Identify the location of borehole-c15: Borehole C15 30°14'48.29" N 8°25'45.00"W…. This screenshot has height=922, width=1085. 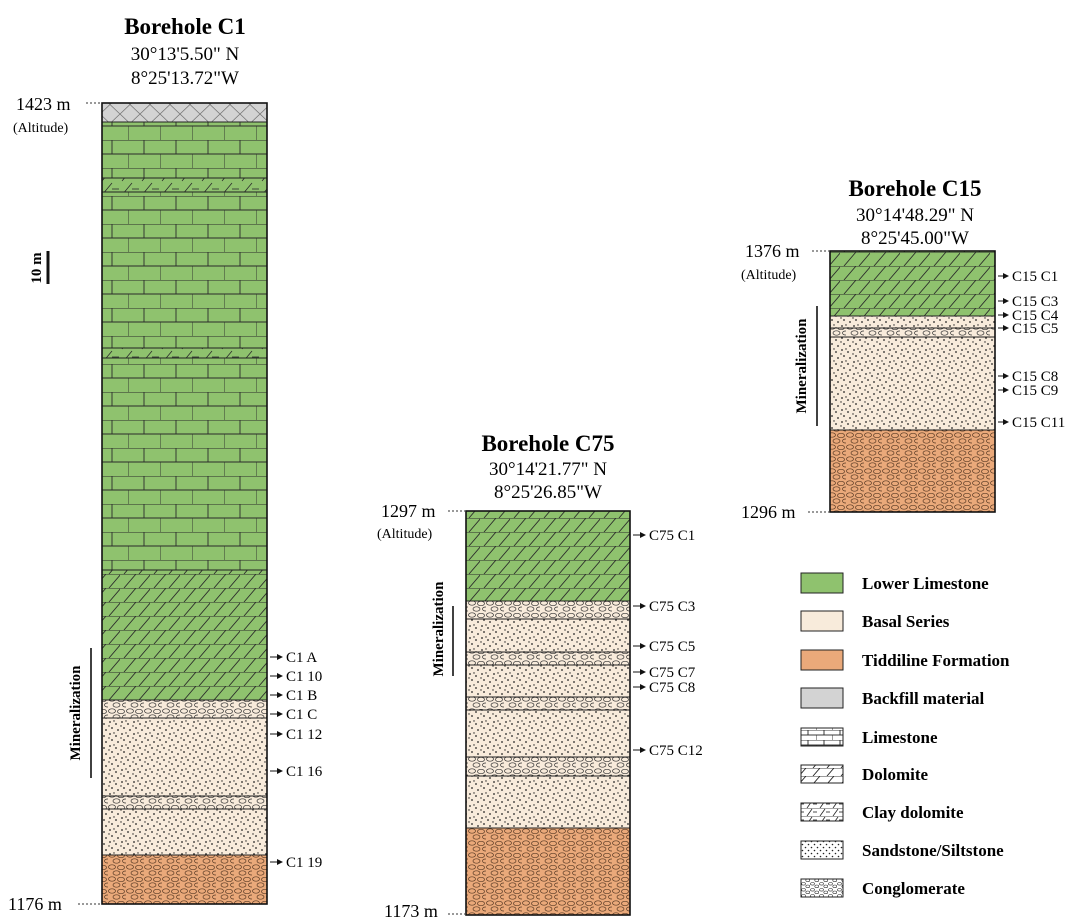
(903, 349).